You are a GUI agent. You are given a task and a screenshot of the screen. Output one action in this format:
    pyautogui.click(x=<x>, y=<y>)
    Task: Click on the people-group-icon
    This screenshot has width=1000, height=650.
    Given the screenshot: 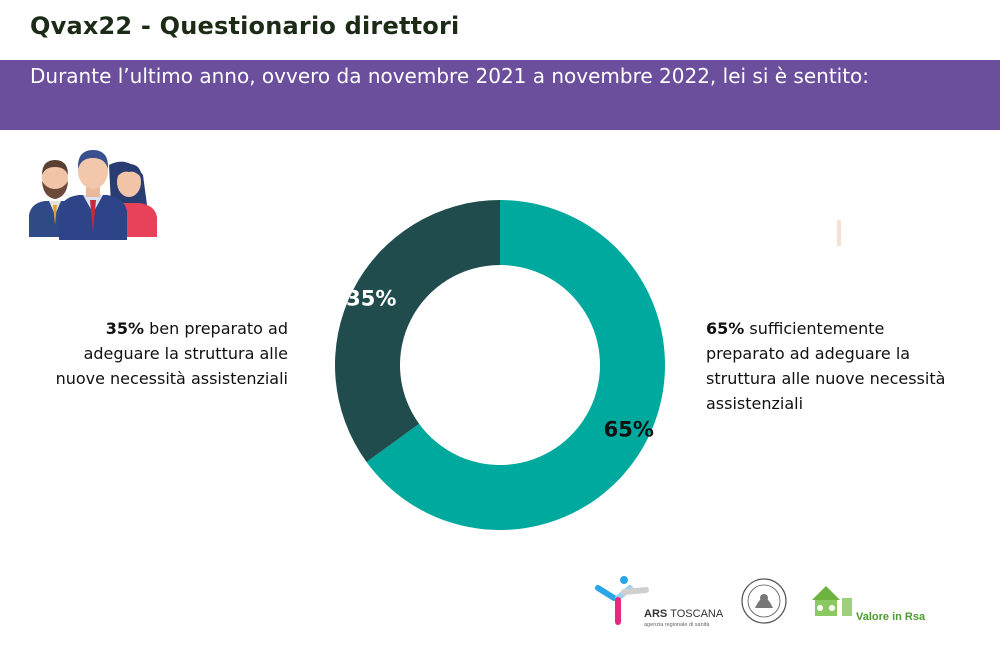 What is the action you would take?
    pyautogui.click(x=93, y=195)
    